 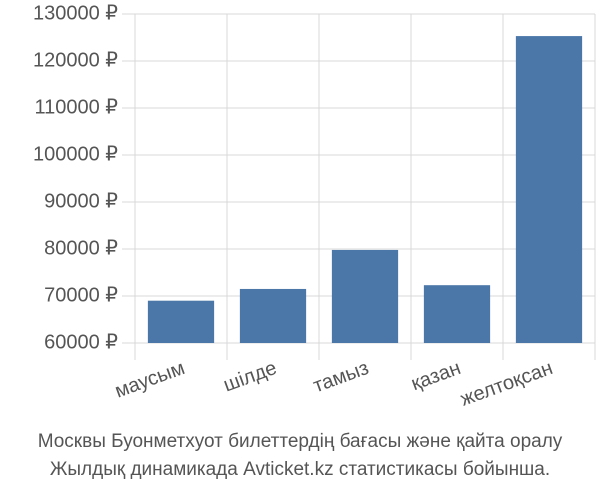 I want to click on y-tick-label: 60000 ₽, so click(x=81, y=342).